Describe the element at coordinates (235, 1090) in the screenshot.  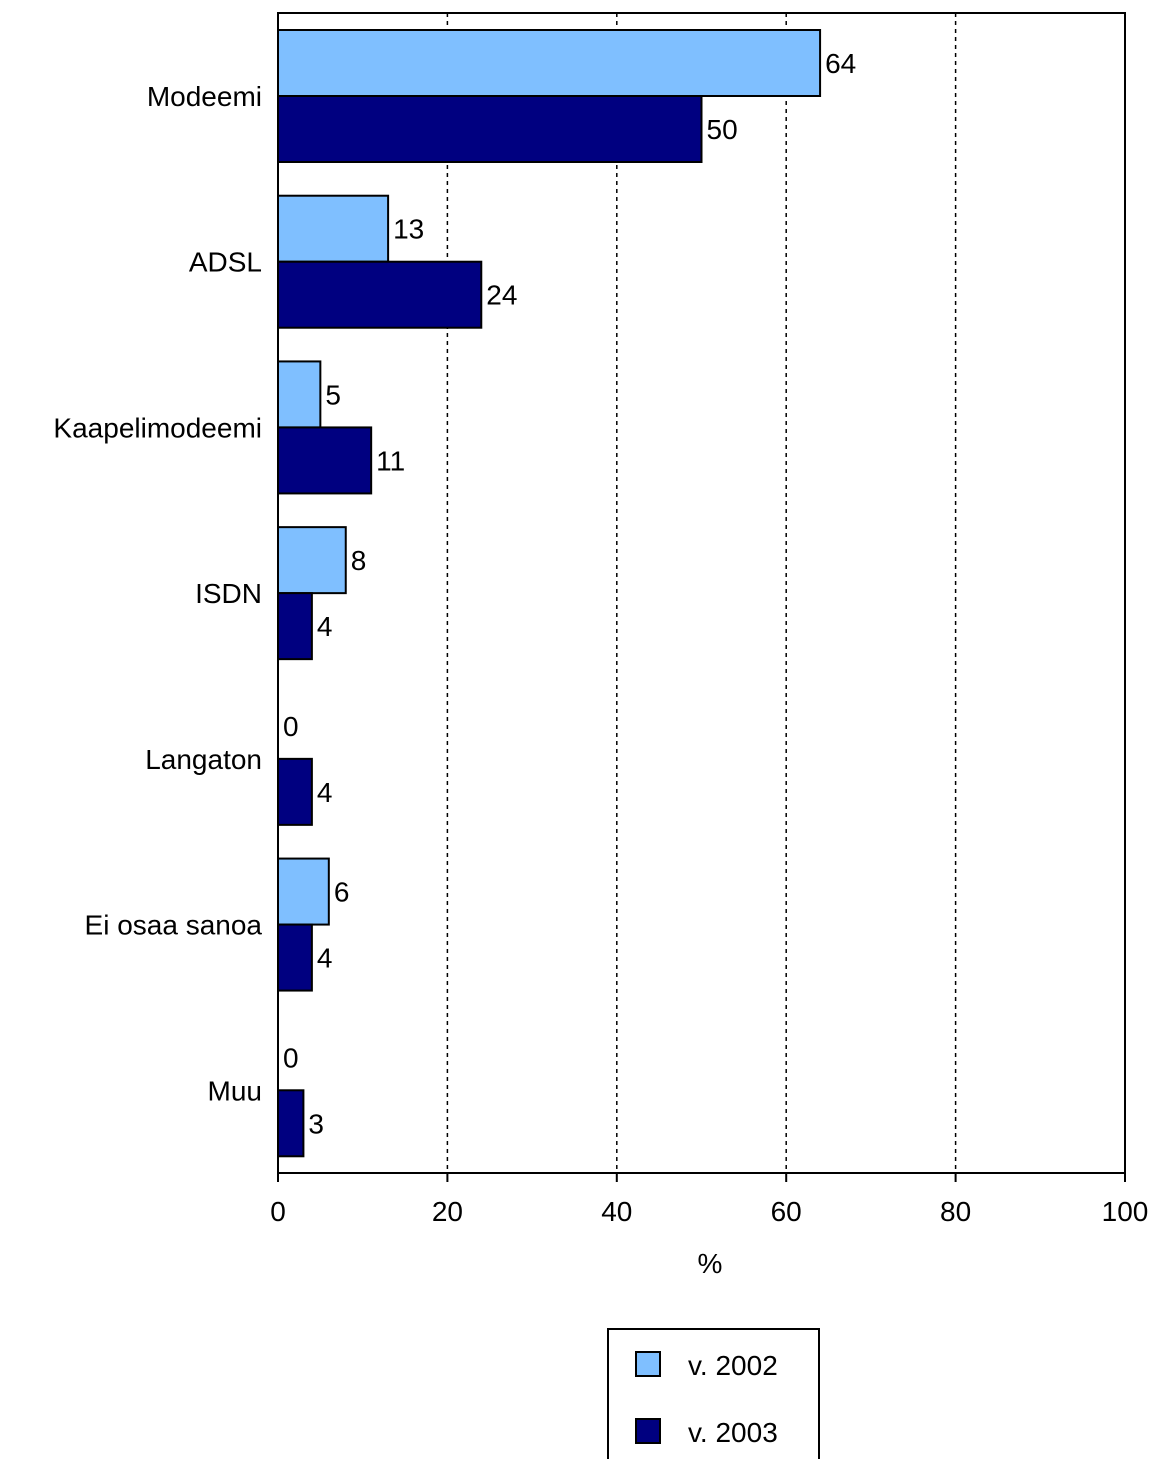
I see `category-label-muu: Muu` at that location.